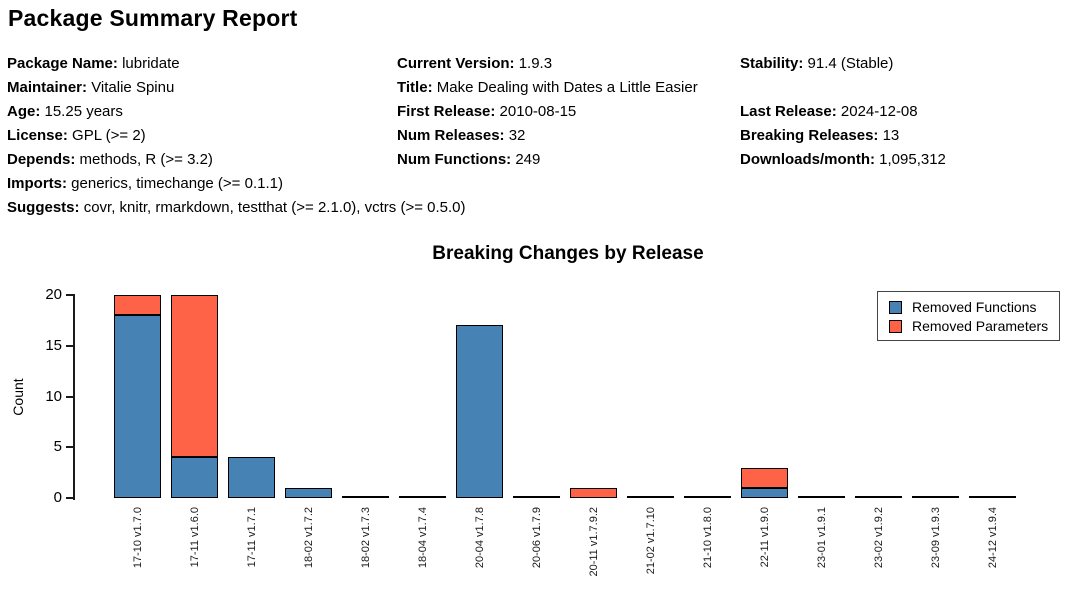 This screenshot has height=602, width=1069. Describe the element at coordinates (251, 537) in the screenshot. I see `x-tick-label: 17-11 v1.7.1` at that location.